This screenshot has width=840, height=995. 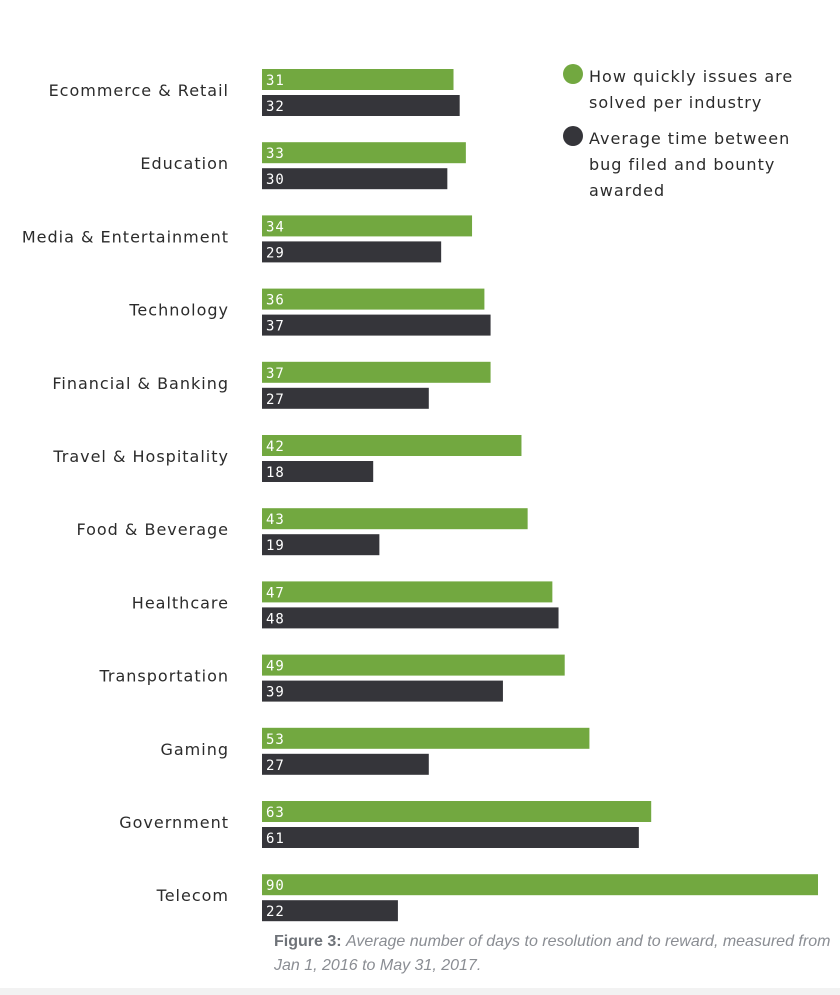 What do you see at coordinates (275, 912) in the screenshot?
I see `data-label: 22` at bounding box center [275, 912].